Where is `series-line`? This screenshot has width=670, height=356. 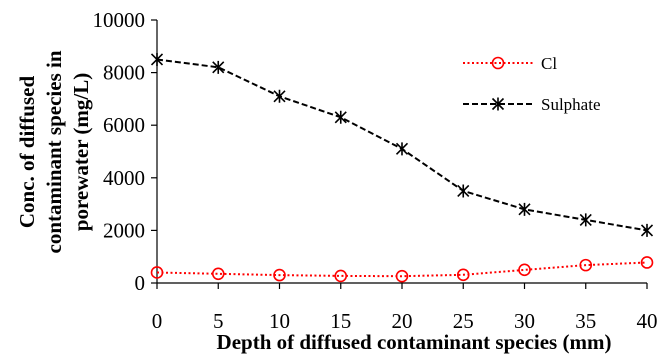
series-line is located at coordinates (402, 269).